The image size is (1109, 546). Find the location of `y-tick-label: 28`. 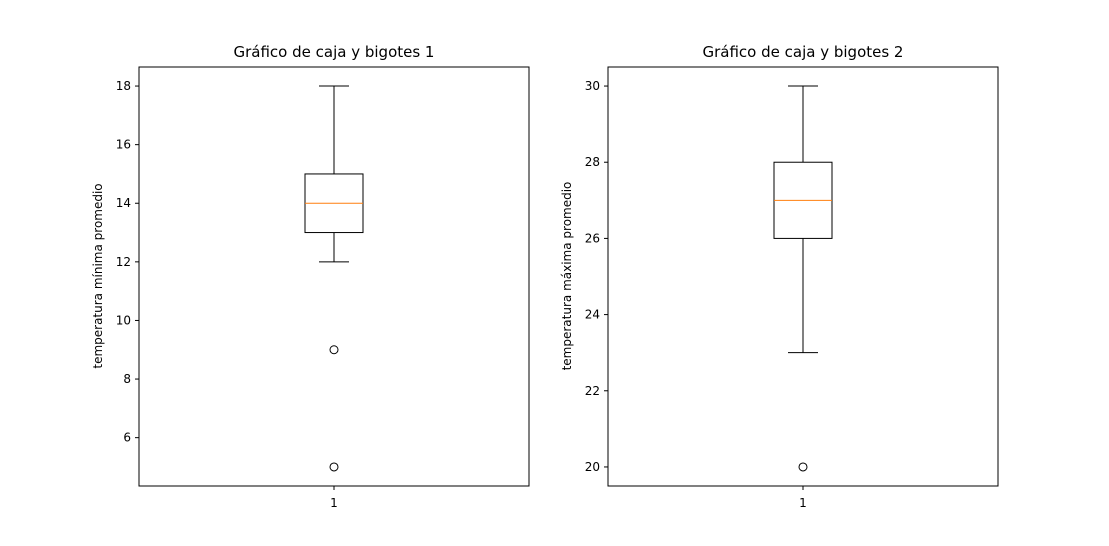

y-tick-label: 28 is located at coordinates (592, 162).